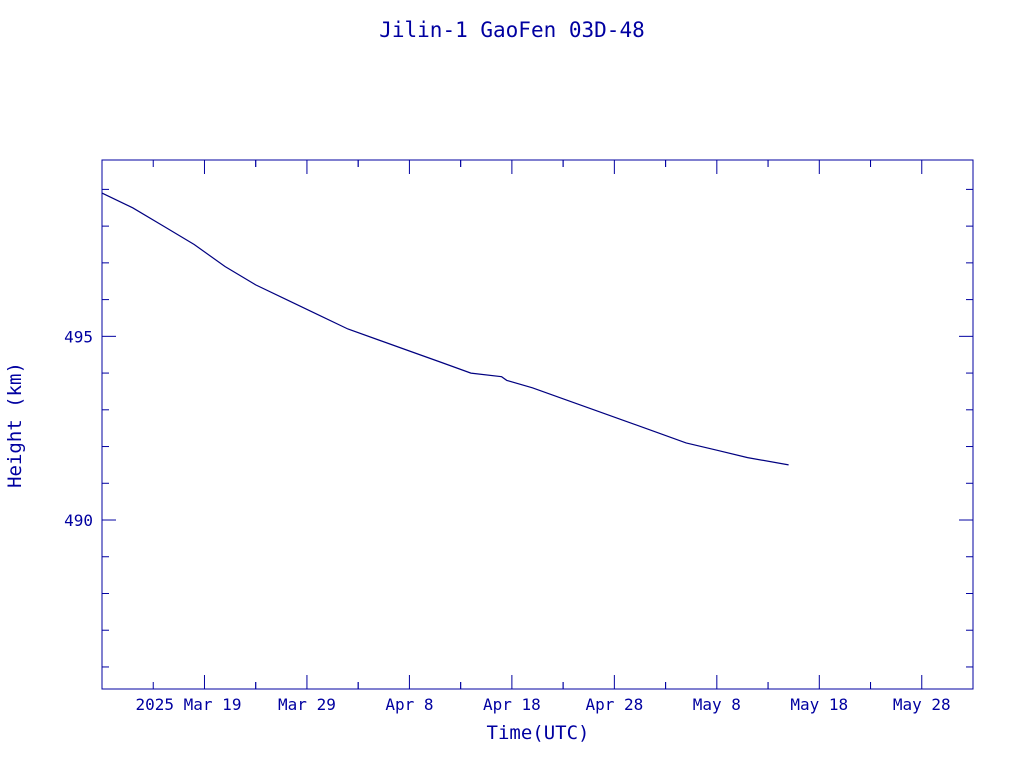 The height and width of the screenshot is (768, 1024). What do you see at coordinates (614, 704) in the screenshot?
I see `x-tick-label: Apr 28` at bounding box center [614, 704].